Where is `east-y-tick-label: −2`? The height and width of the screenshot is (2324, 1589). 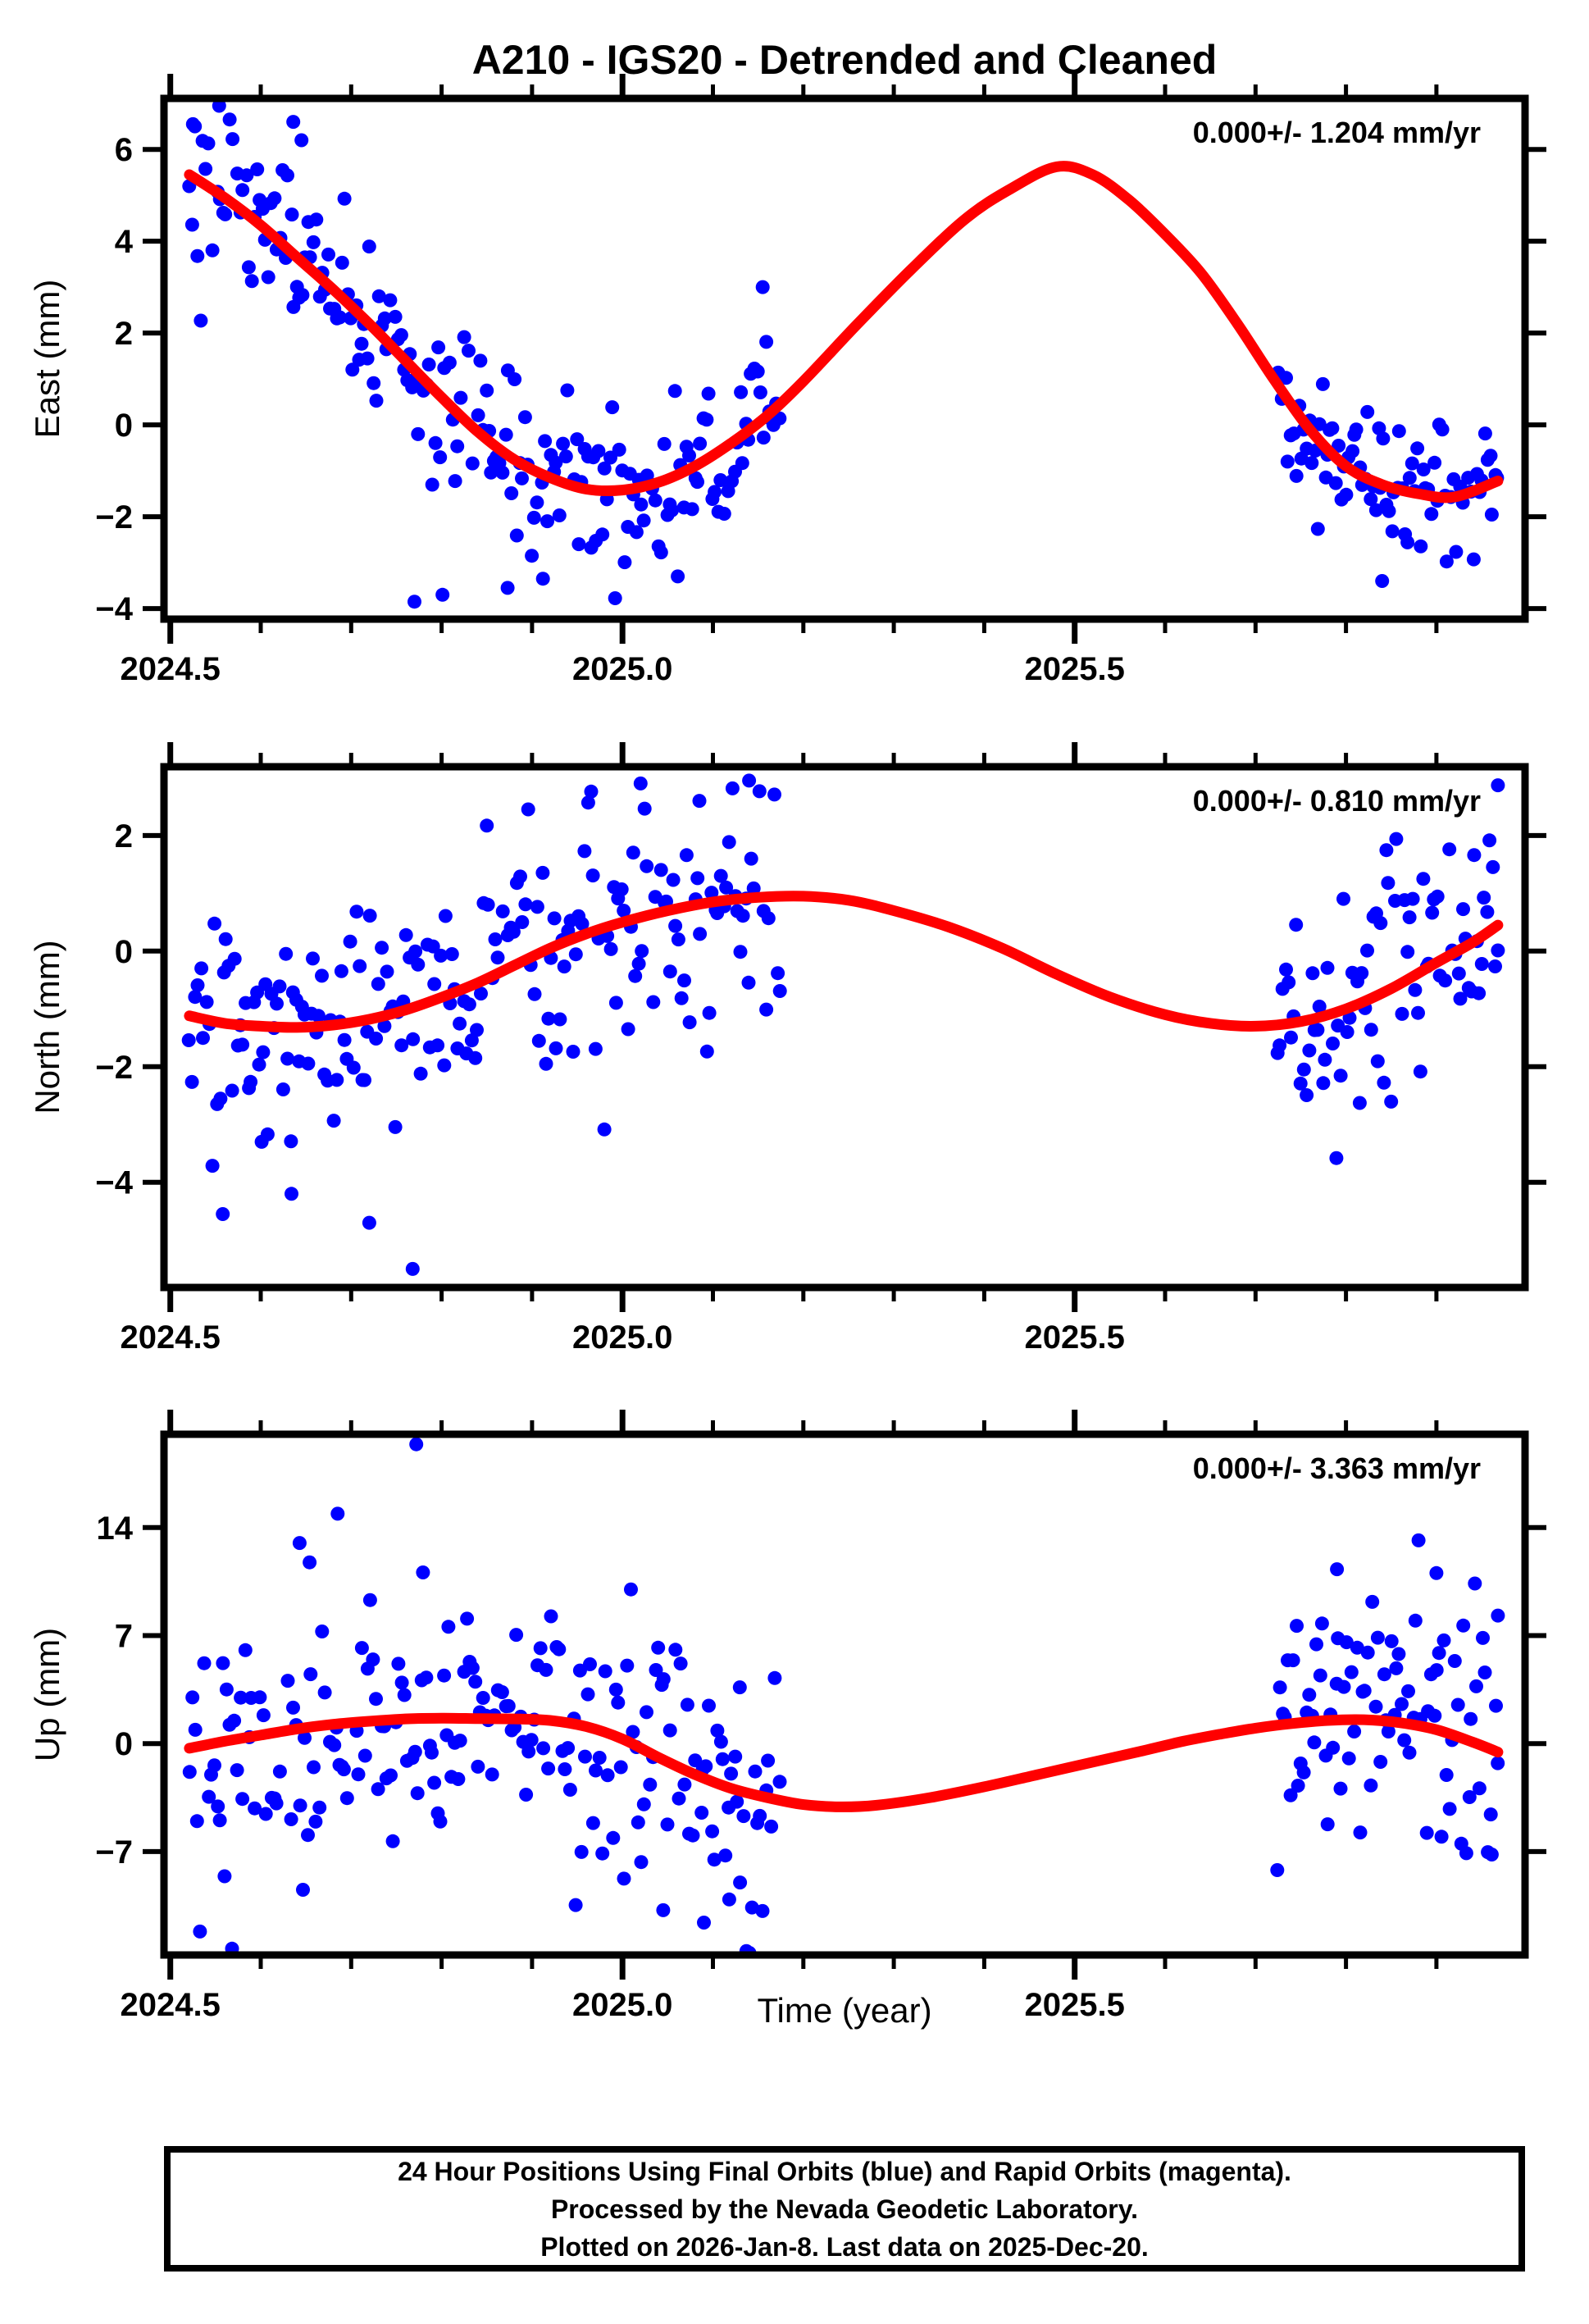
east-y-tick-label: −2 is located at coordinates (114, 517).